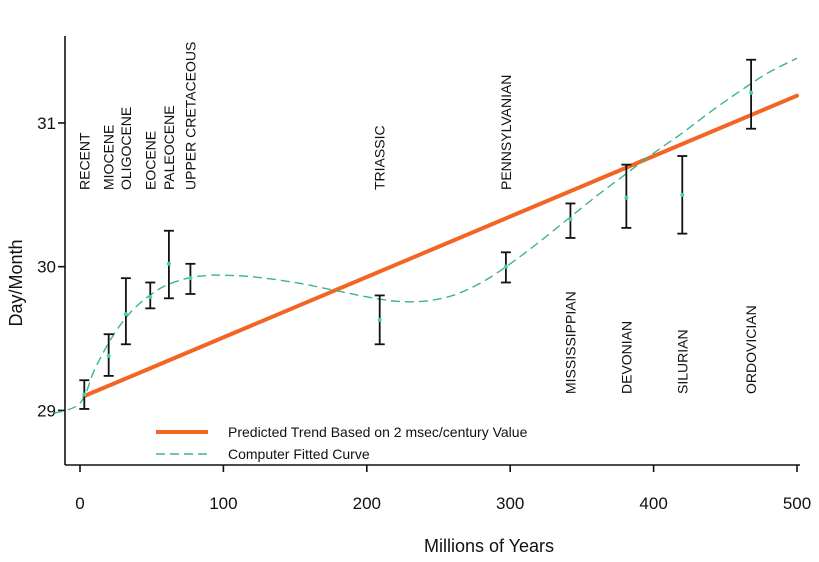 Image resolution: width=819 pixels, height=562 pixels. I want to click on era-label: ORDOVICIAN, so click(751, 349).